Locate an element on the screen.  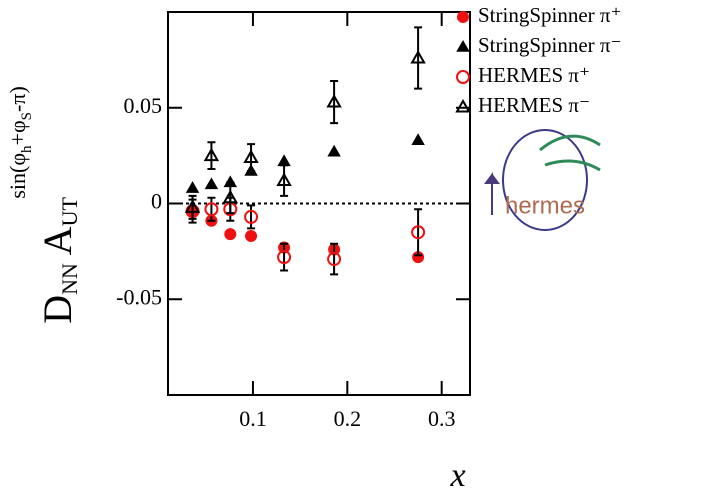
logo: hermes is located at coordinates (542, 180).